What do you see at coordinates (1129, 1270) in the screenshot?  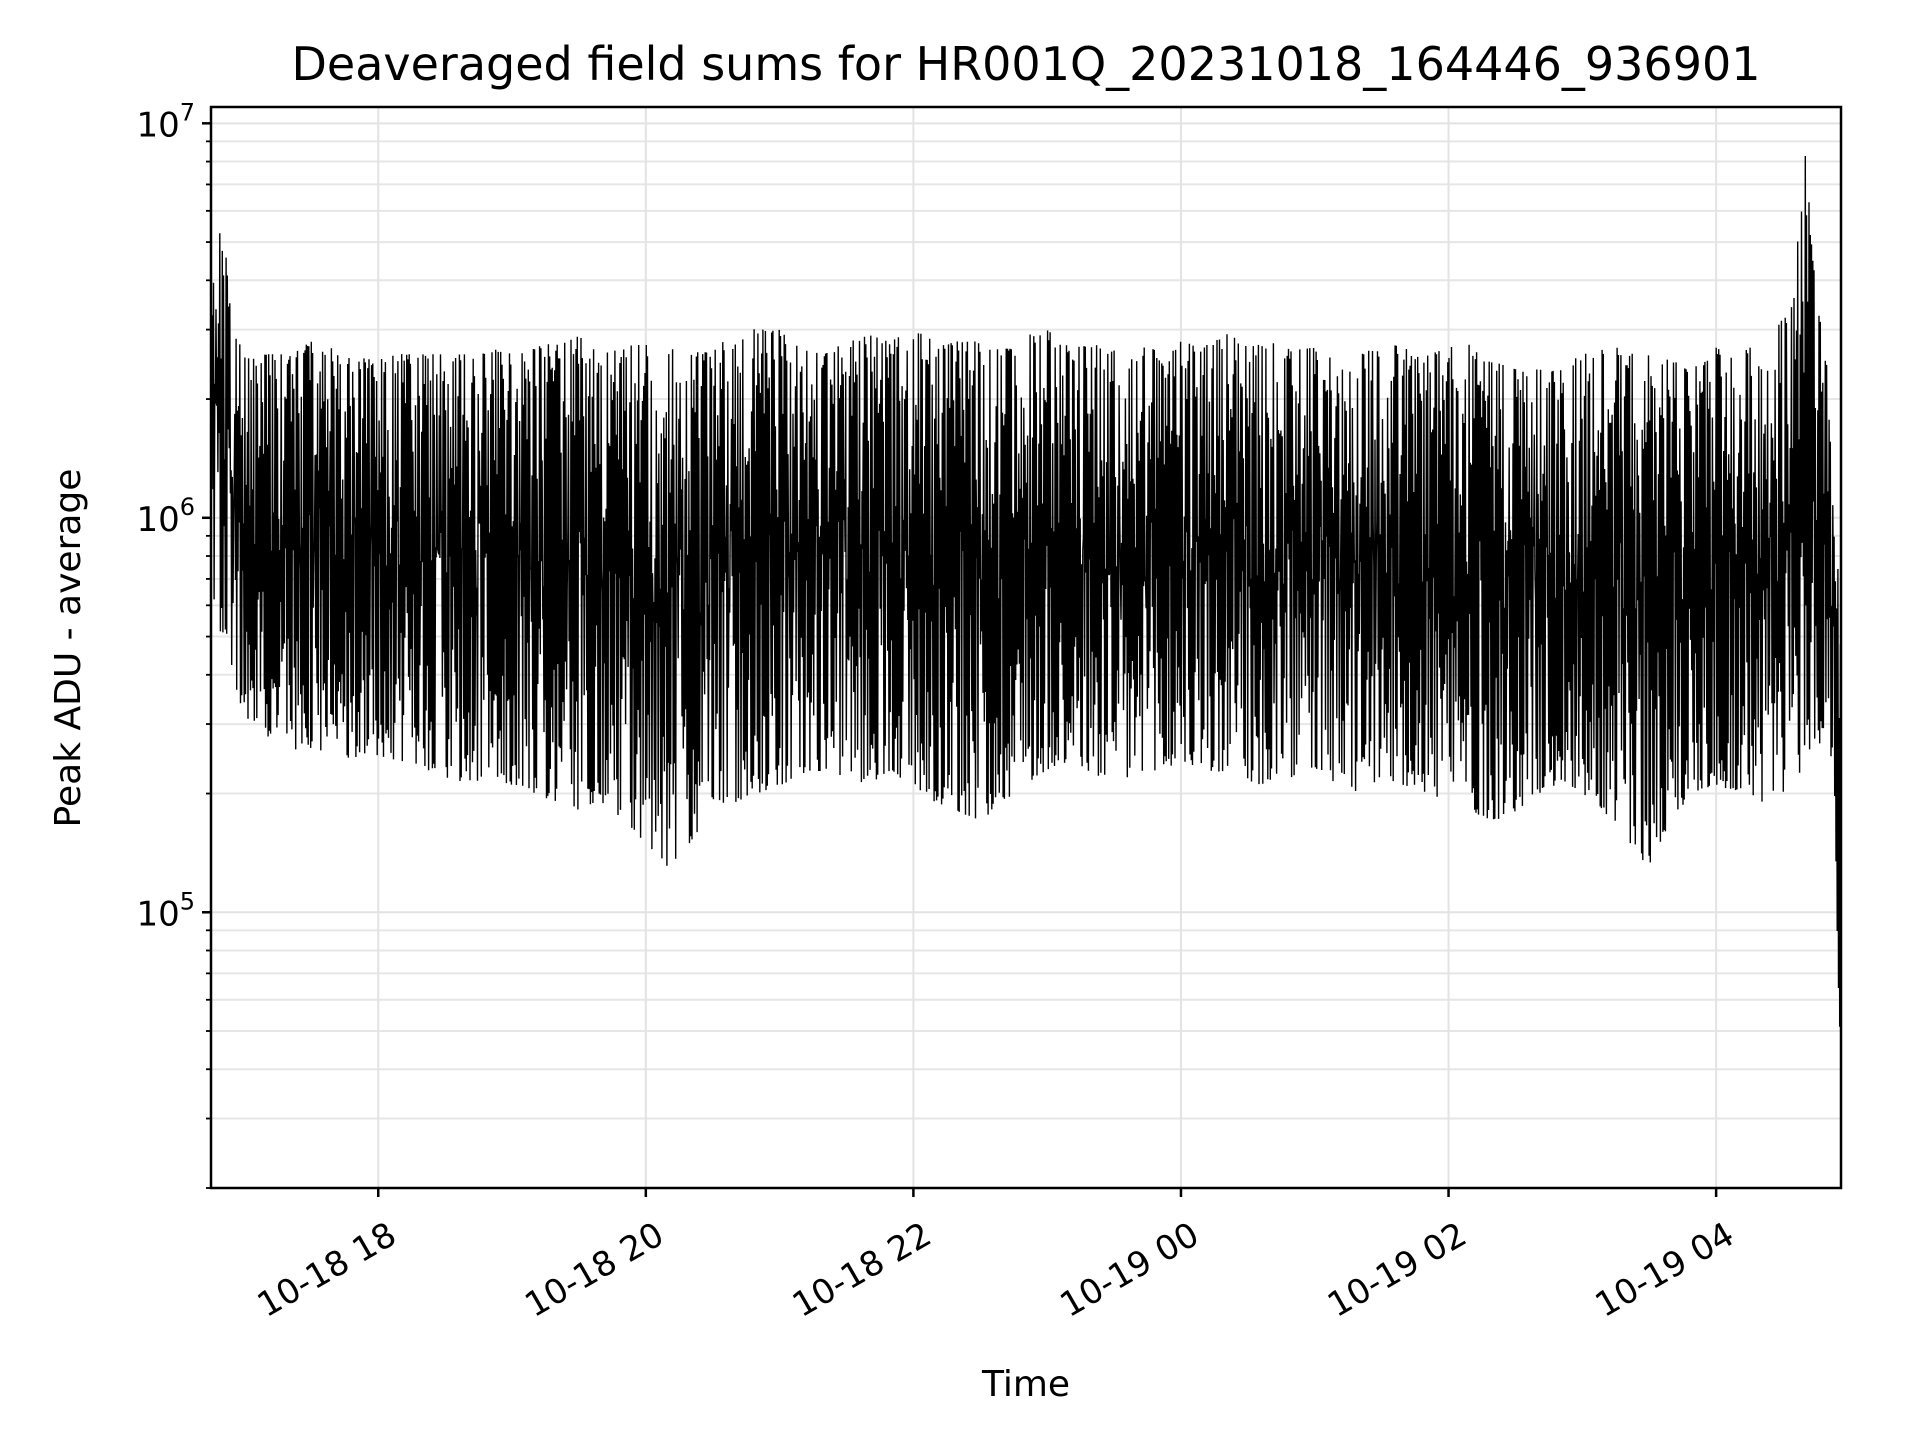 I see `x-tick-label: 10-19 00` at bounding box center [1129, 1270].